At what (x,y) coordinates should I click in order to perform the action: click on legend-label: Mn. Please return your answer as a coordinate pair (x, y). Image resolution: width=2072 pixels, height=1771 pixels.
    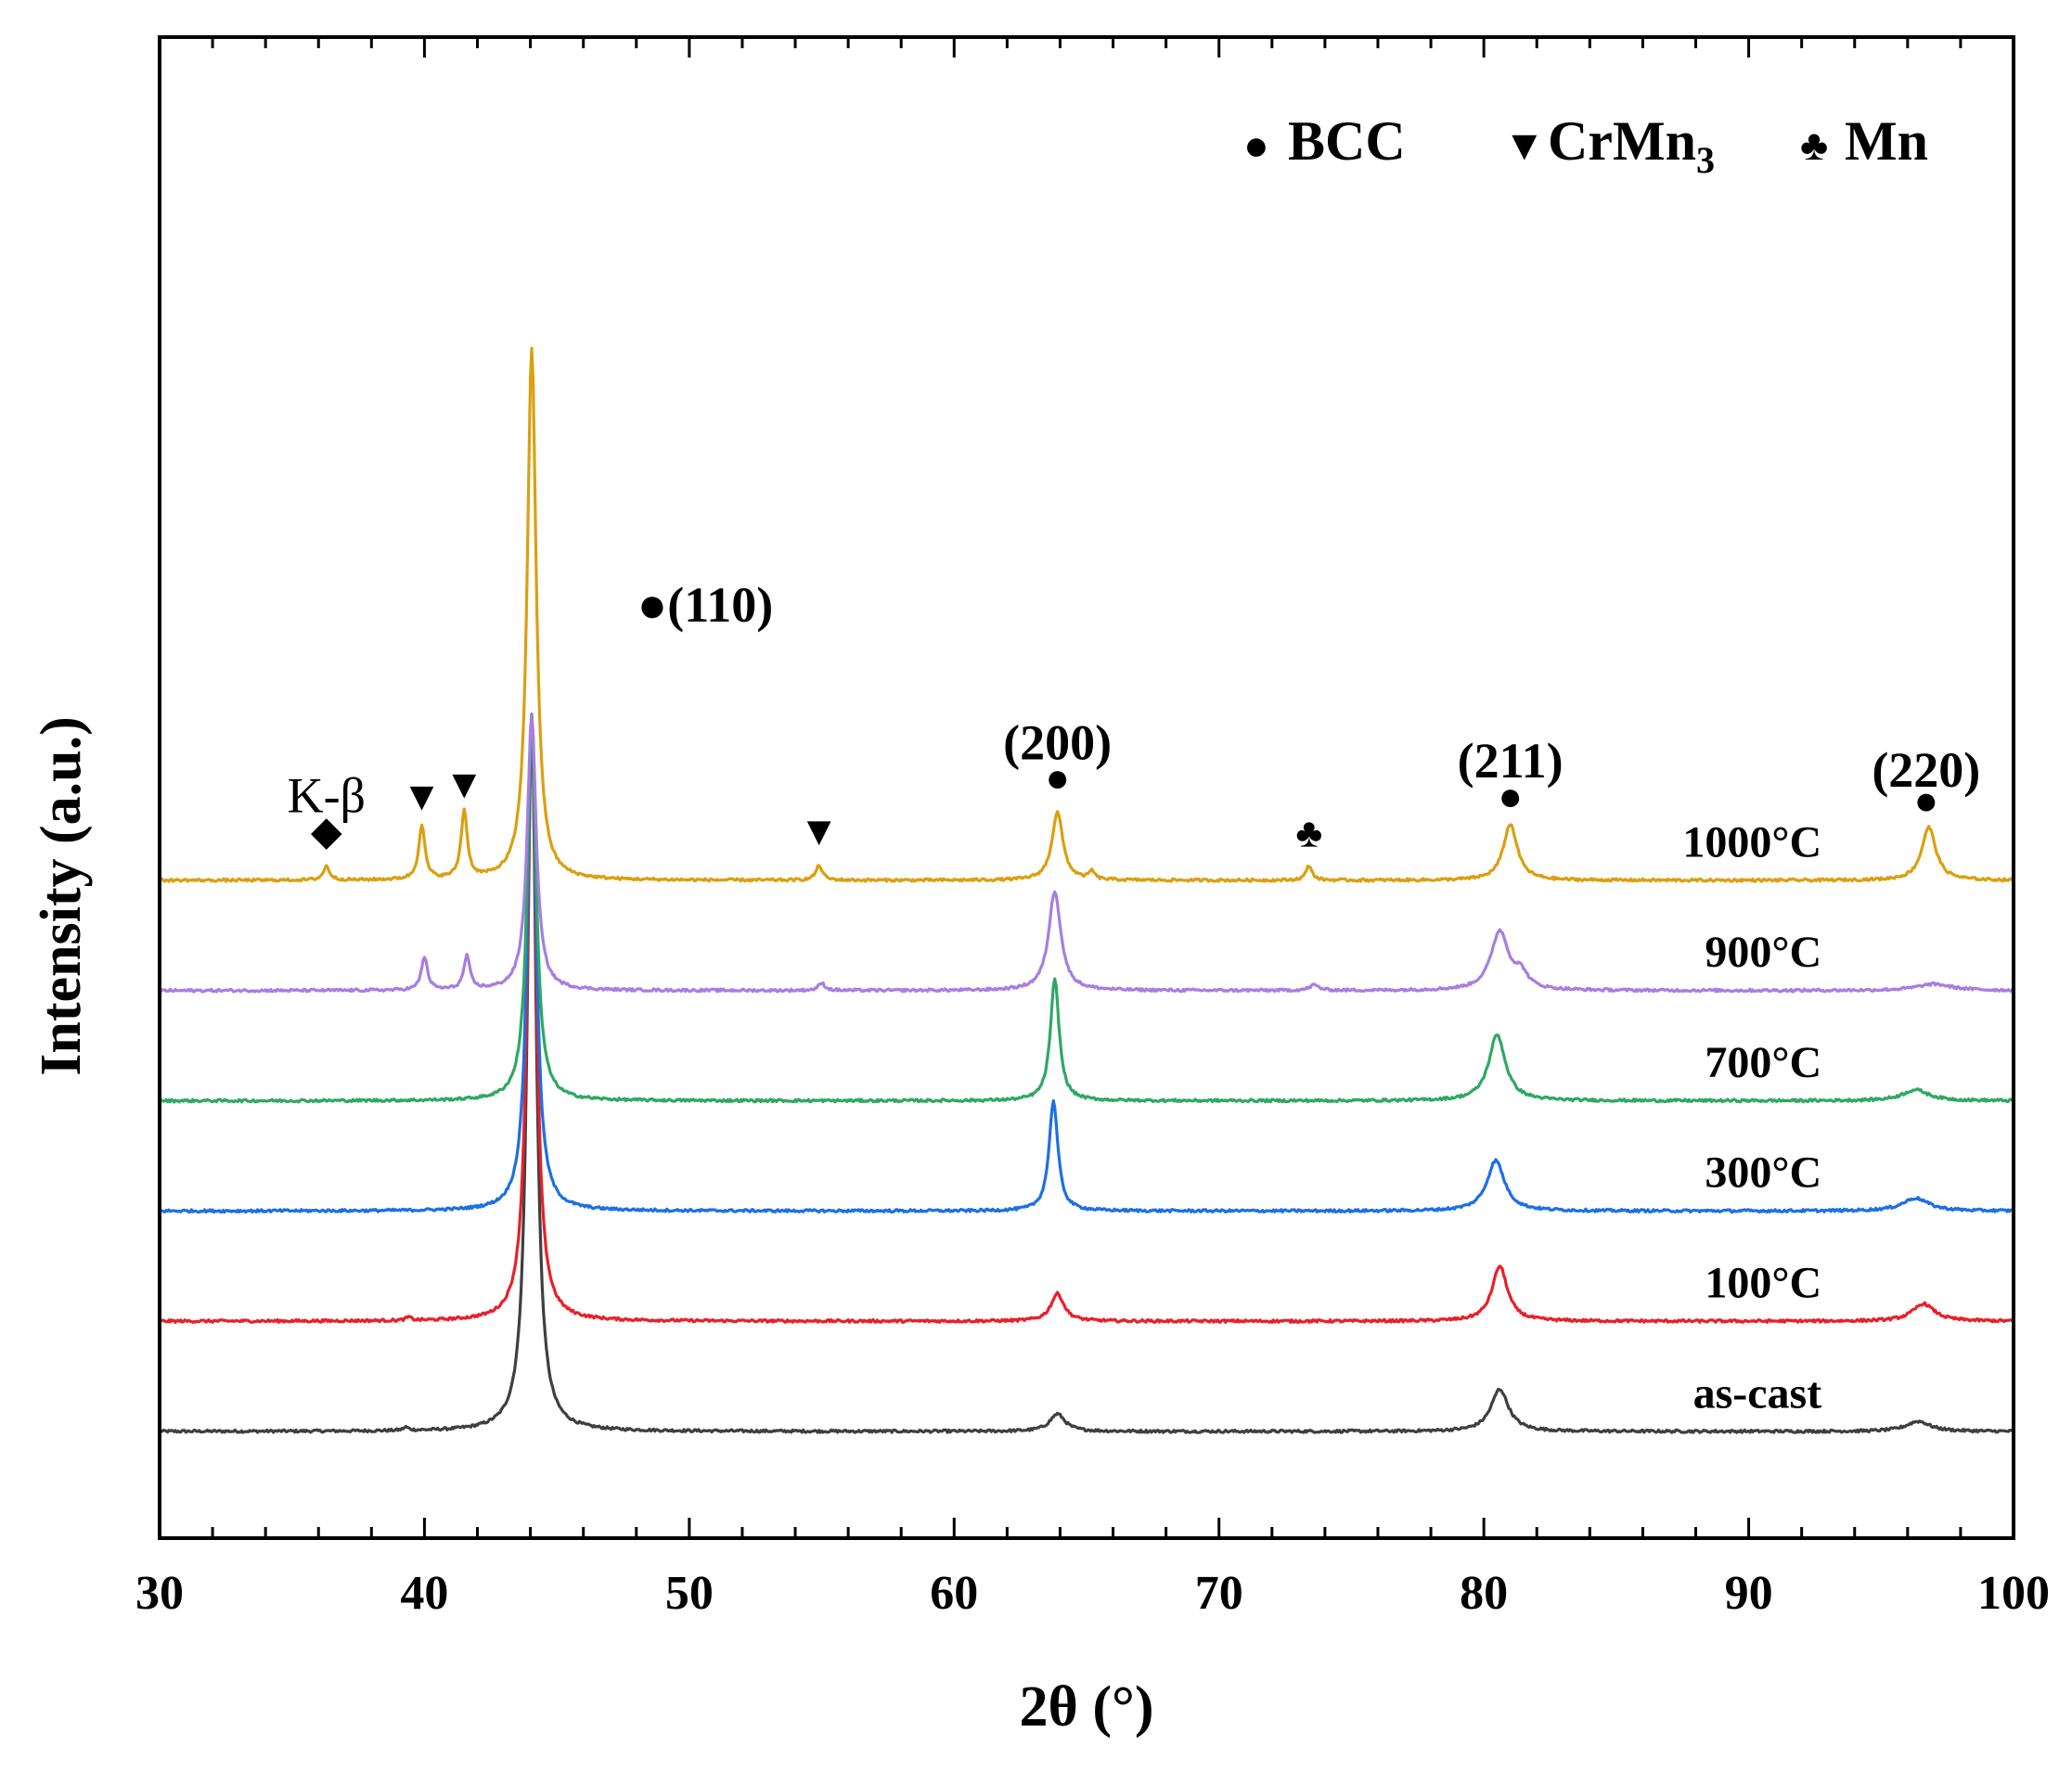
    Looking at the image, I should click on (1886, 141).